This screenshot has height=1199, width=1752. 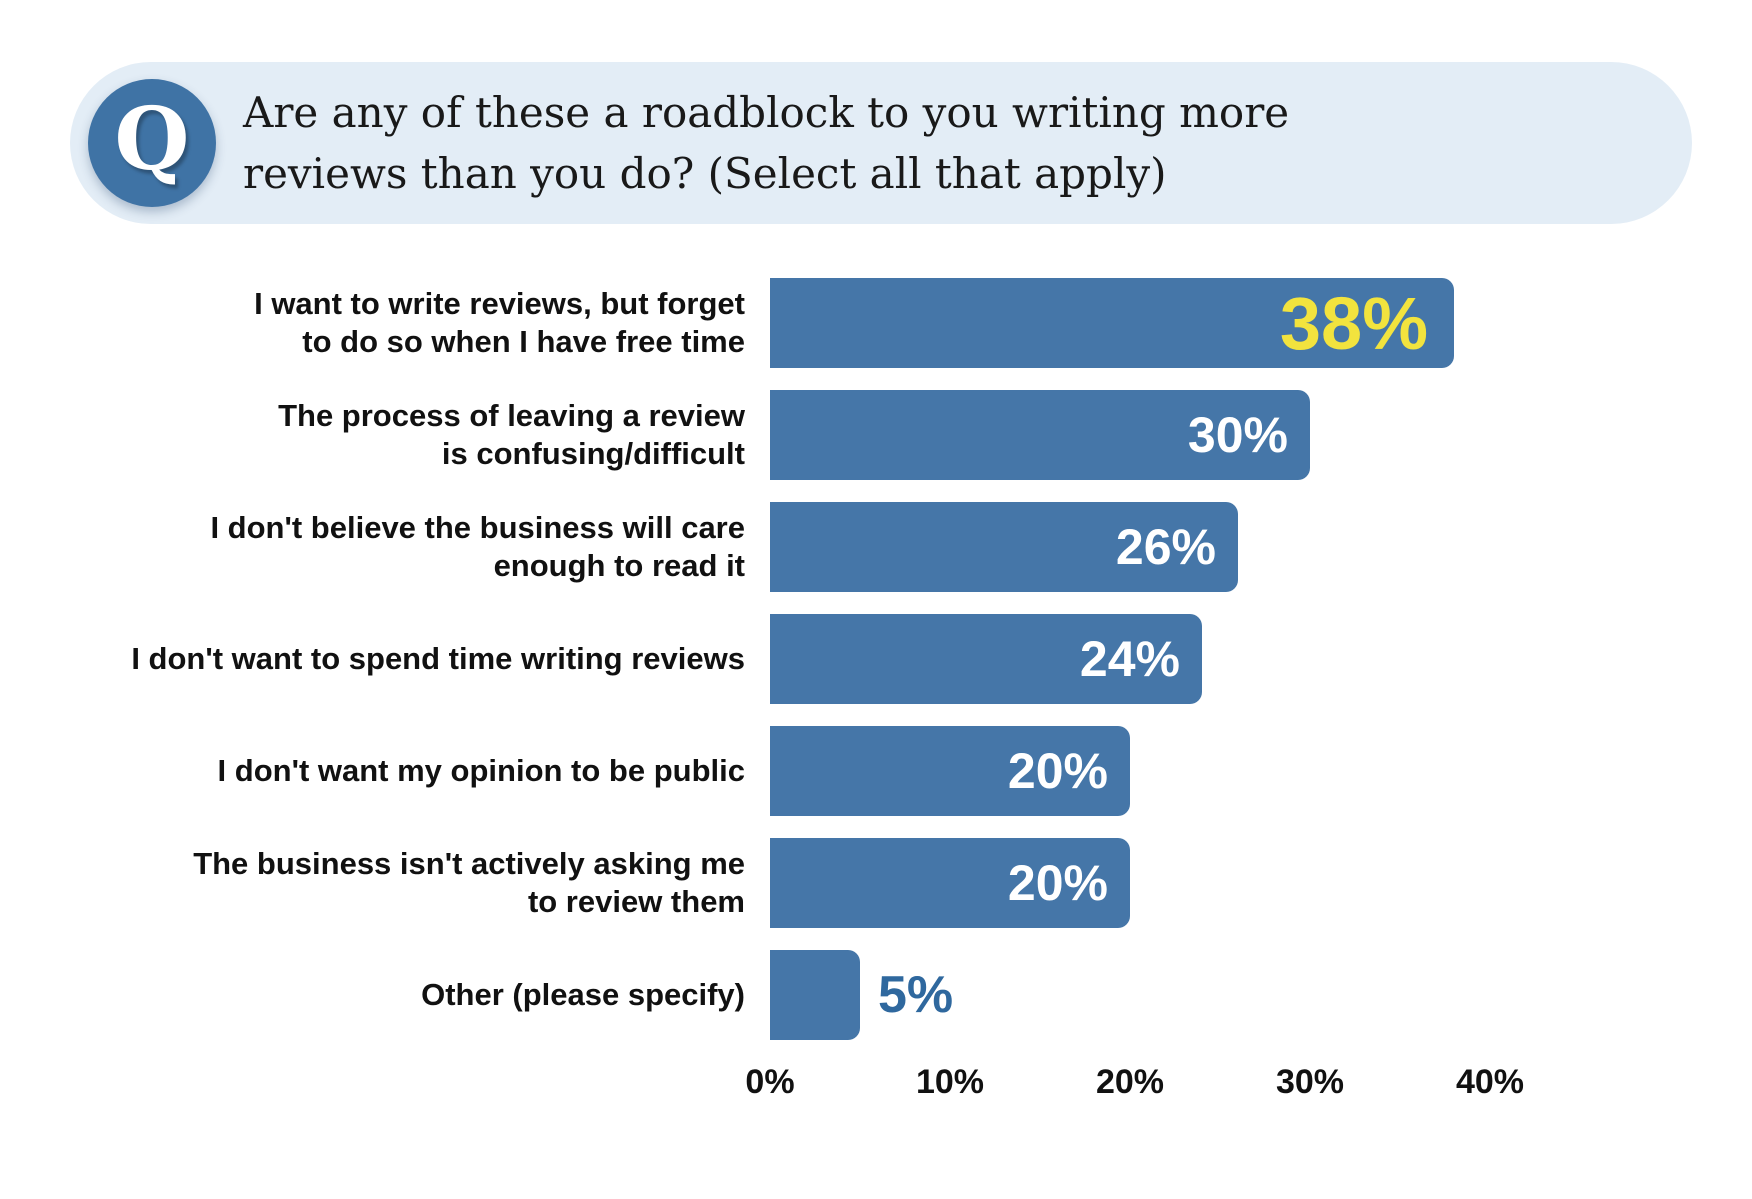 What do you see at coordinates (1004, 547) in the screenshot?
I see `bar: 26%` at bounding box center [1004, 547].